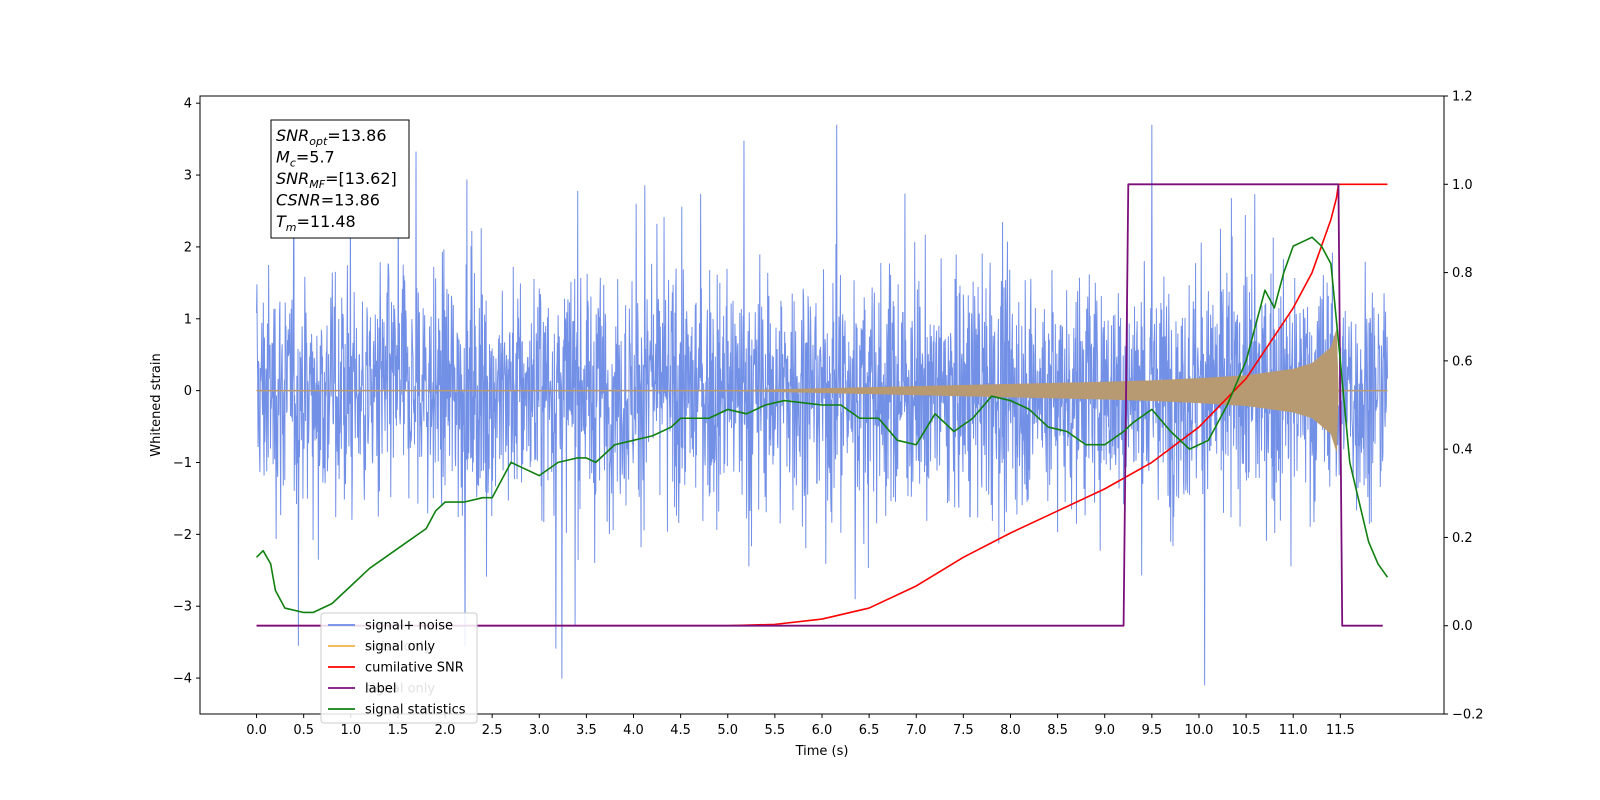  Describe the element at coordinates (1198, 730) in the screenshot. I see `x-tick-label: 10.0` at that location.